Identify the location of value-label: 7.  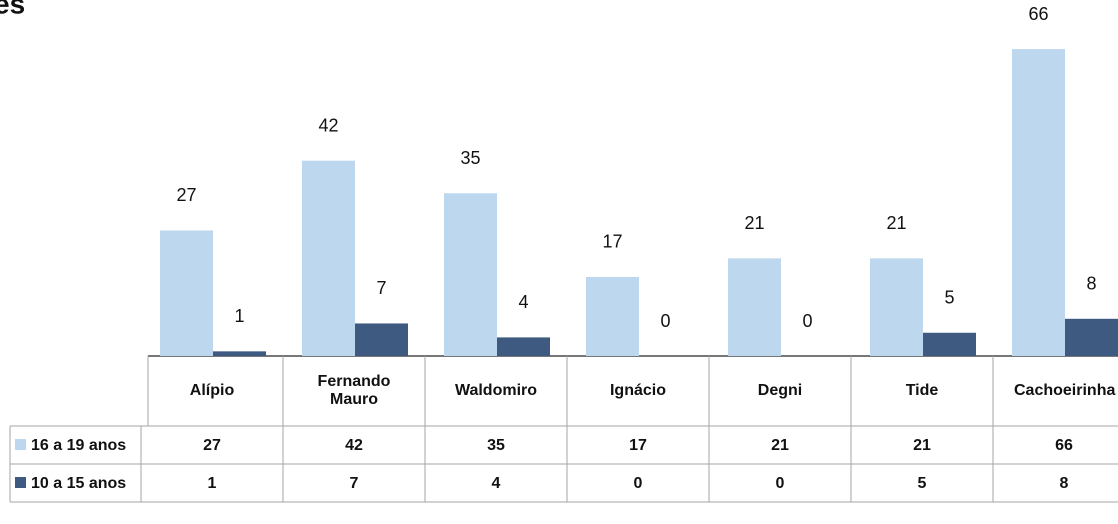
(381, 288).